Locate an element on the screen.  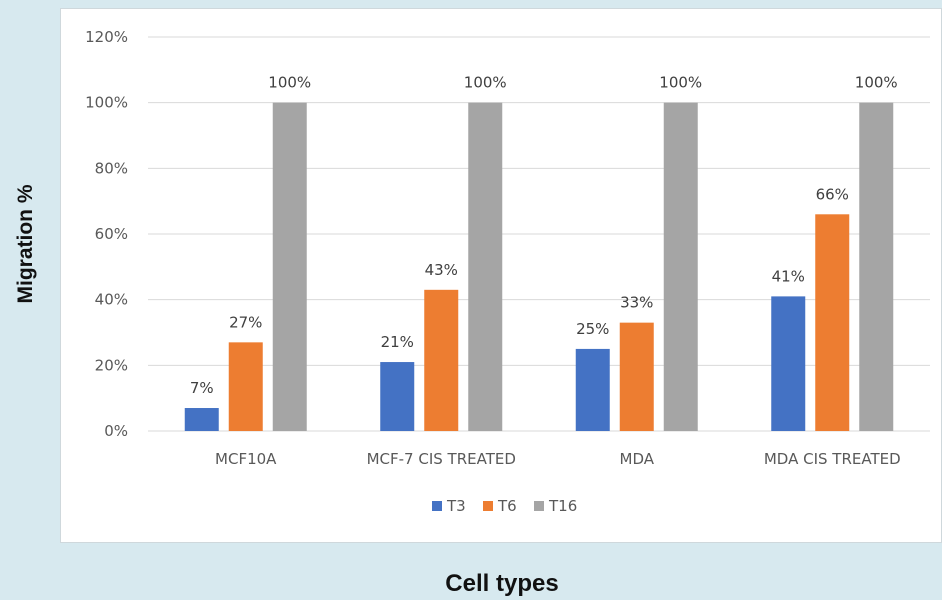
category-label: MDA is located at coordinates (637, 459).